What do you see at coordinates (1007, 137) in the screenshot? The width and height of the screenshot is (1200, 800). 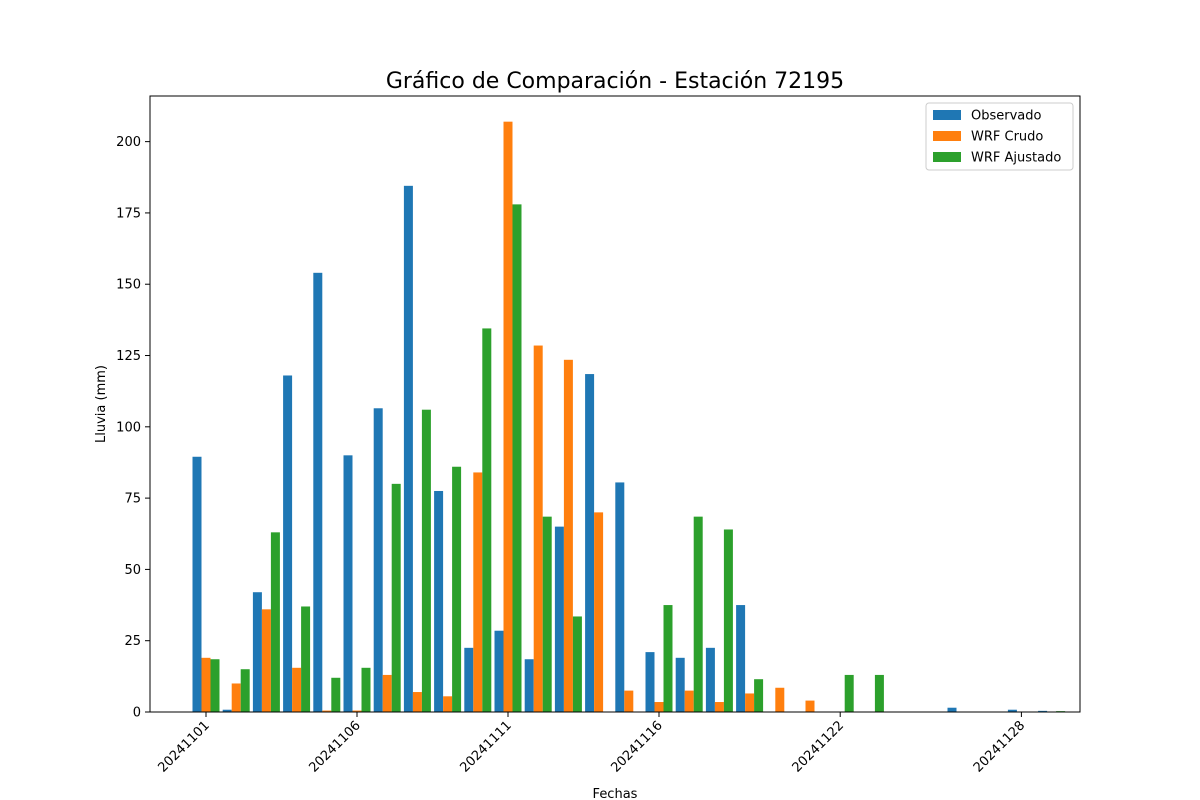 I see `legend-label: WRF Crudo` at bounding box center [1007, 137].